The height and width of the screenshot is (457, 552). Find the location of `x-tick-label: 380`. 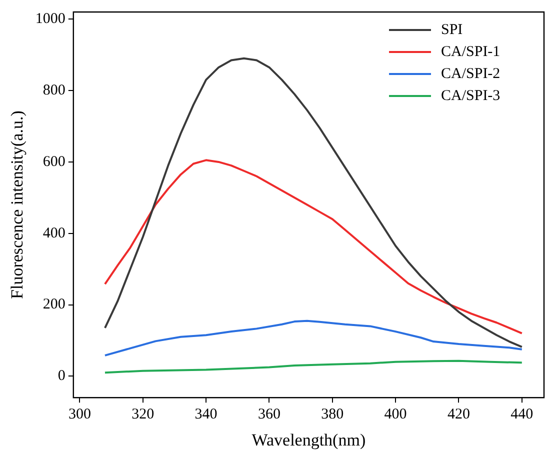

x-tick-label: 380 is located at coordinates (332, 414).